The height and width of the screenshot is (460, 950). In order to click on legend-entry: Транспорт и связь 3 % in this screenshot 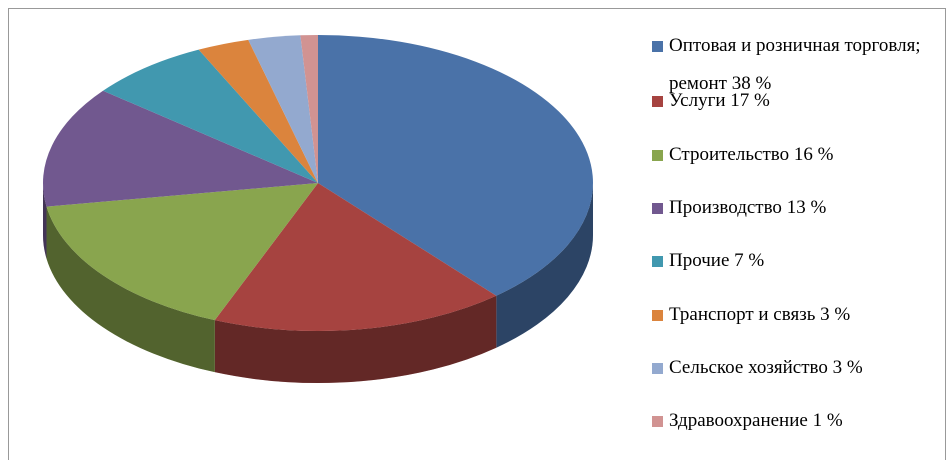, I will do `click(798, 315)`.